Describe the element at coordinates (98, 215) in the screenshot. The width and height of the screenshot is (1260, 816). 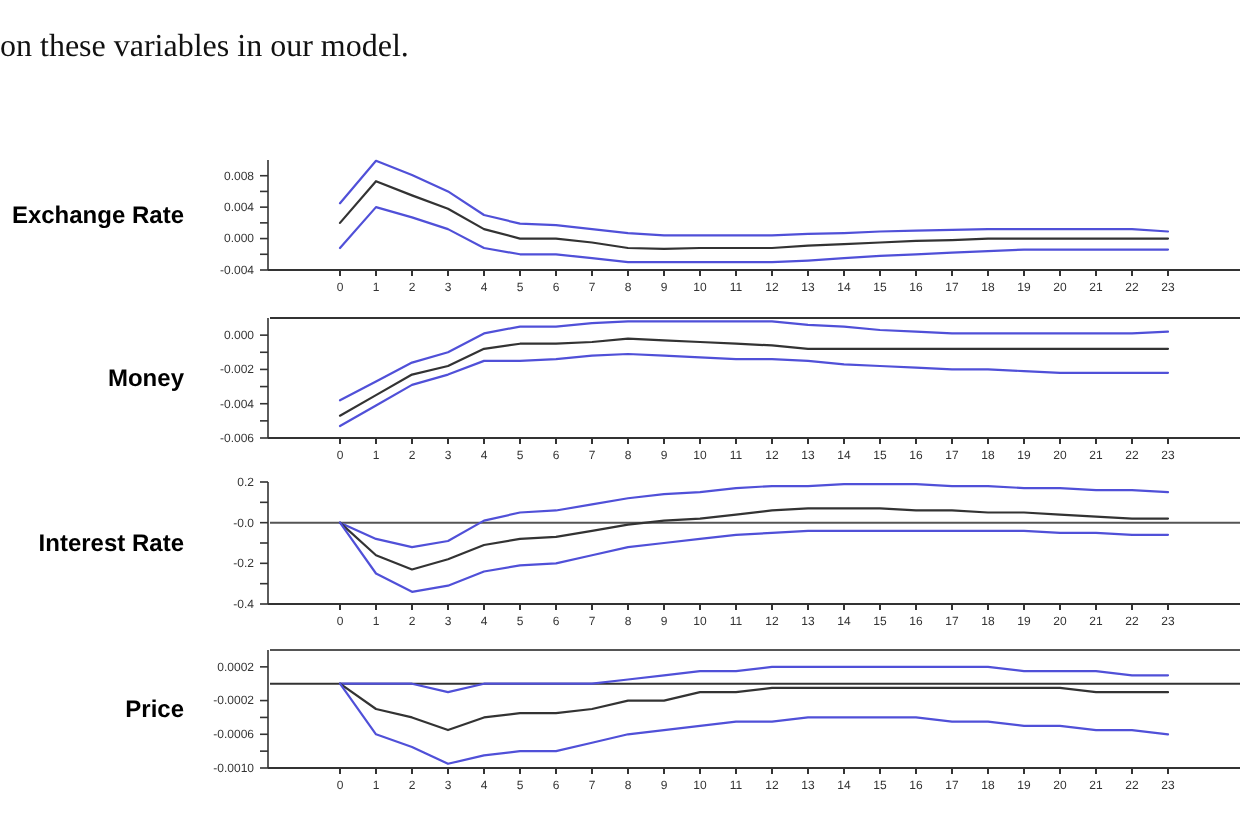
I see `y-axis-title: Exchange Rate` at that location.